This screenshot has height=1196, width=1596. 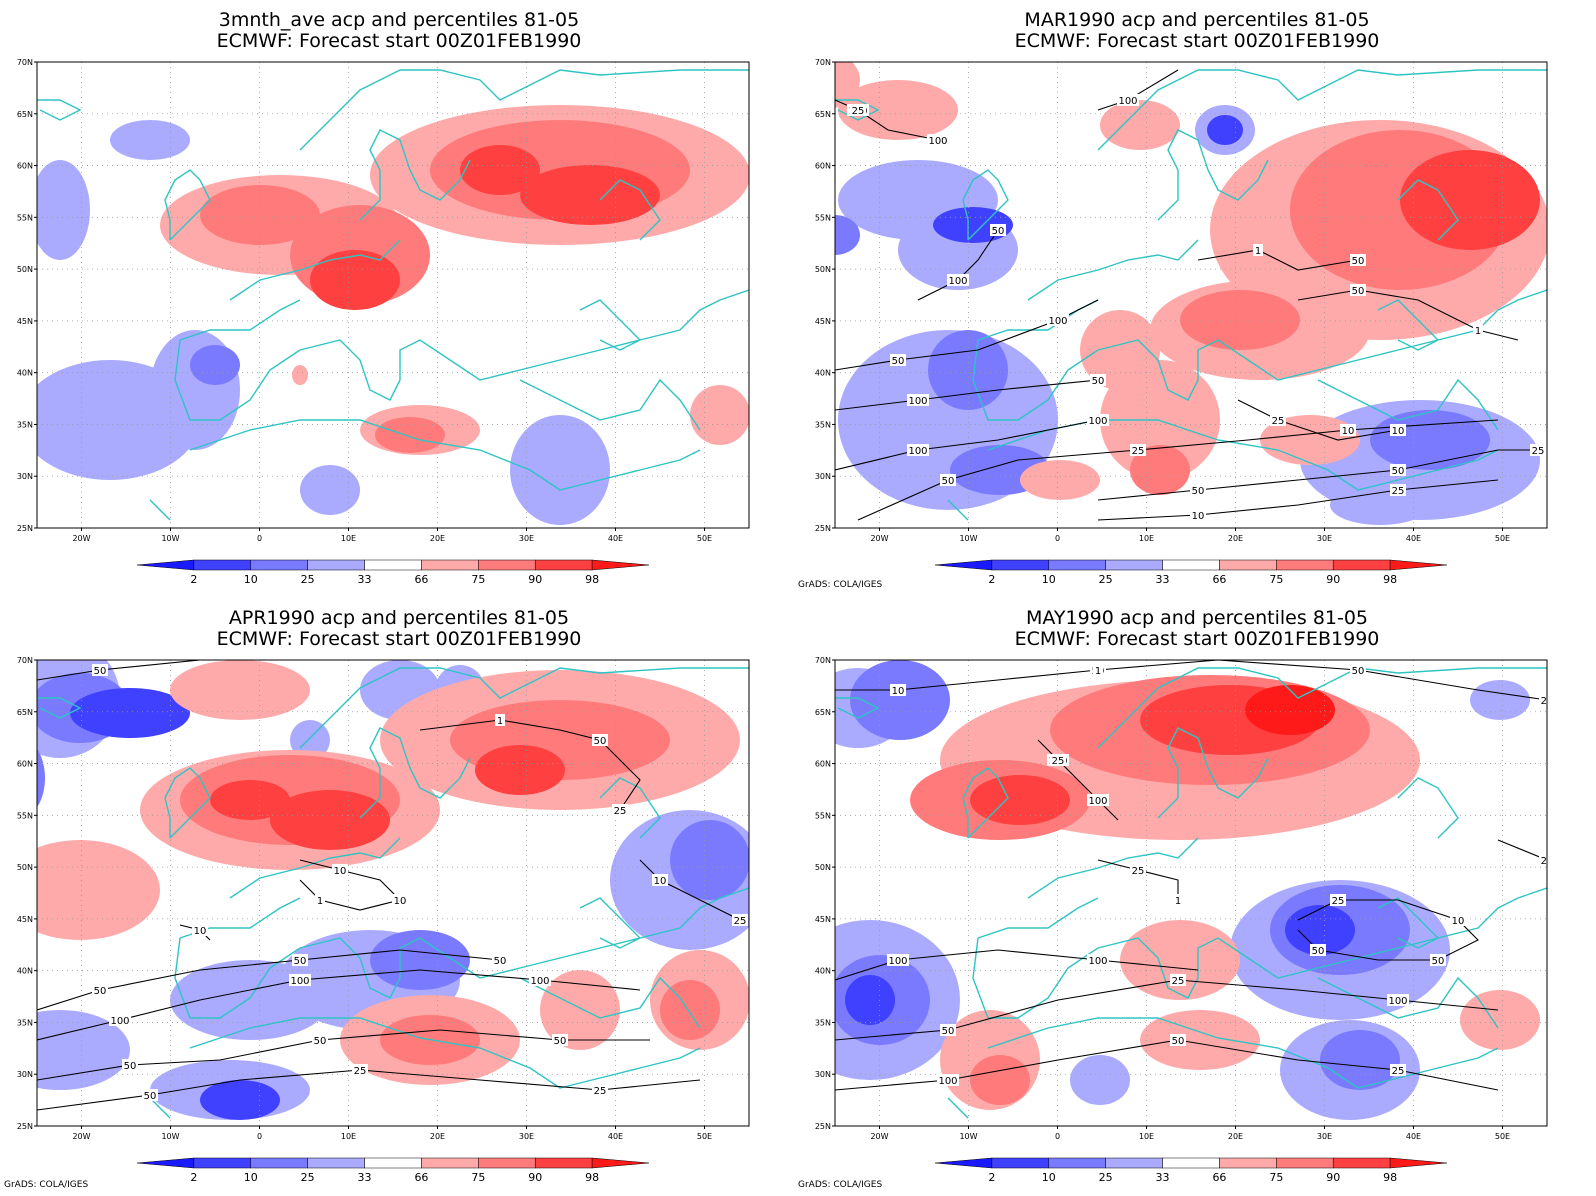 What do you see at coordinates (1146, 538) in the screenshot?
I see `lon-tick-label: 10E` at bounding box center [1146, 538].